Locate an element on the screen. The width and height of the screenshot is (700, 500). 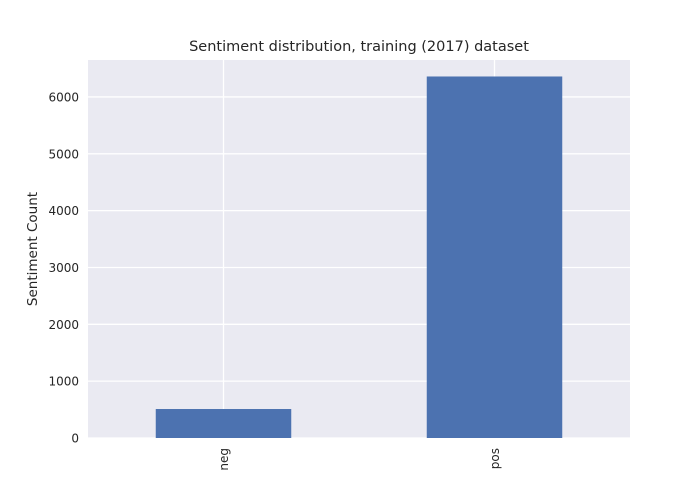
y-tick-label: 4000 is located at coordinates (63, 211).